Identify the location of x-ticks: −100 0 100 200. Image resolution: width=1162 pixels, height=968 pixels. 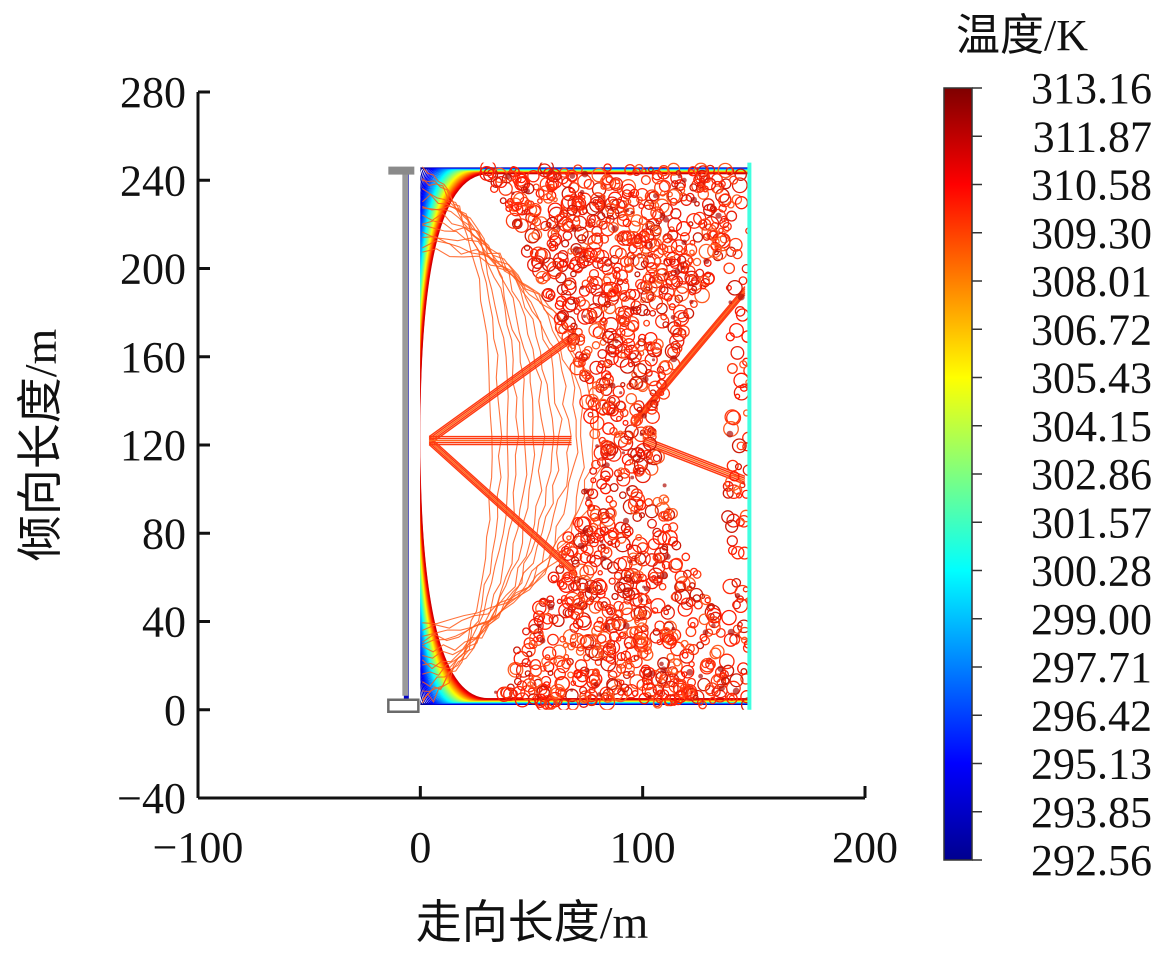
(525, 829).